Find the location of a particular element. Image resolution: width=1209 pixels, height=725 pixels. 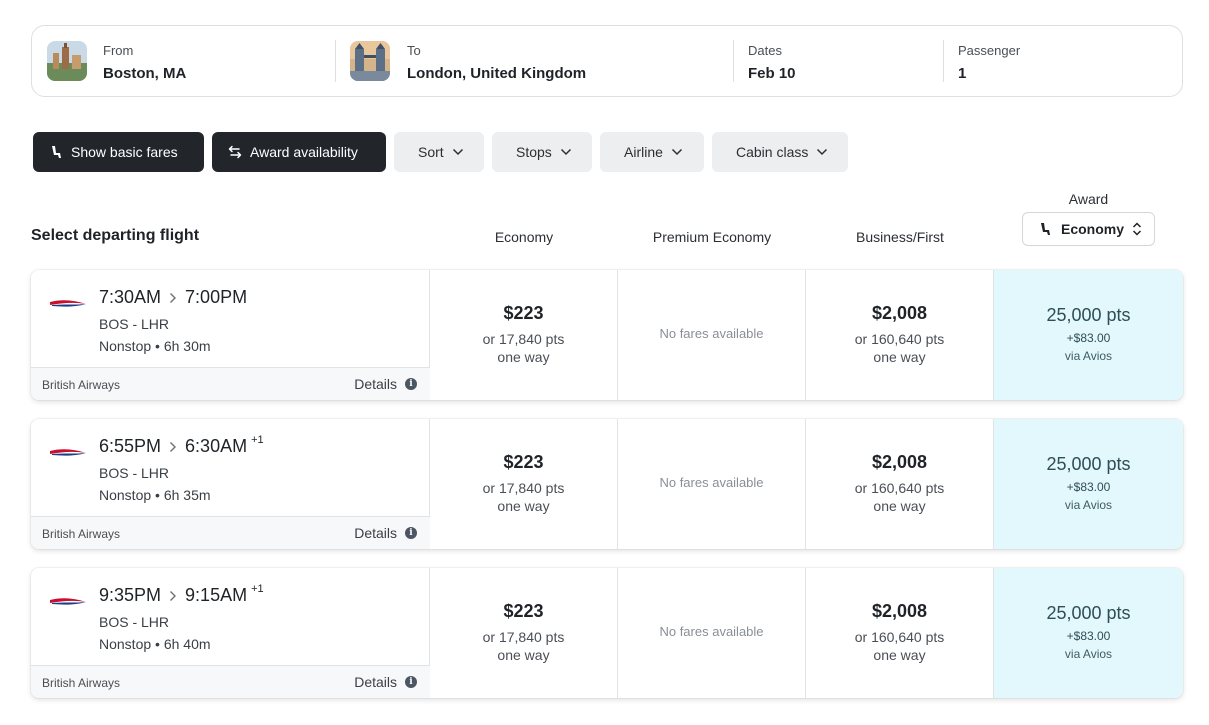

award-cabin-select: Economy is located at coordinates (1088, 229).